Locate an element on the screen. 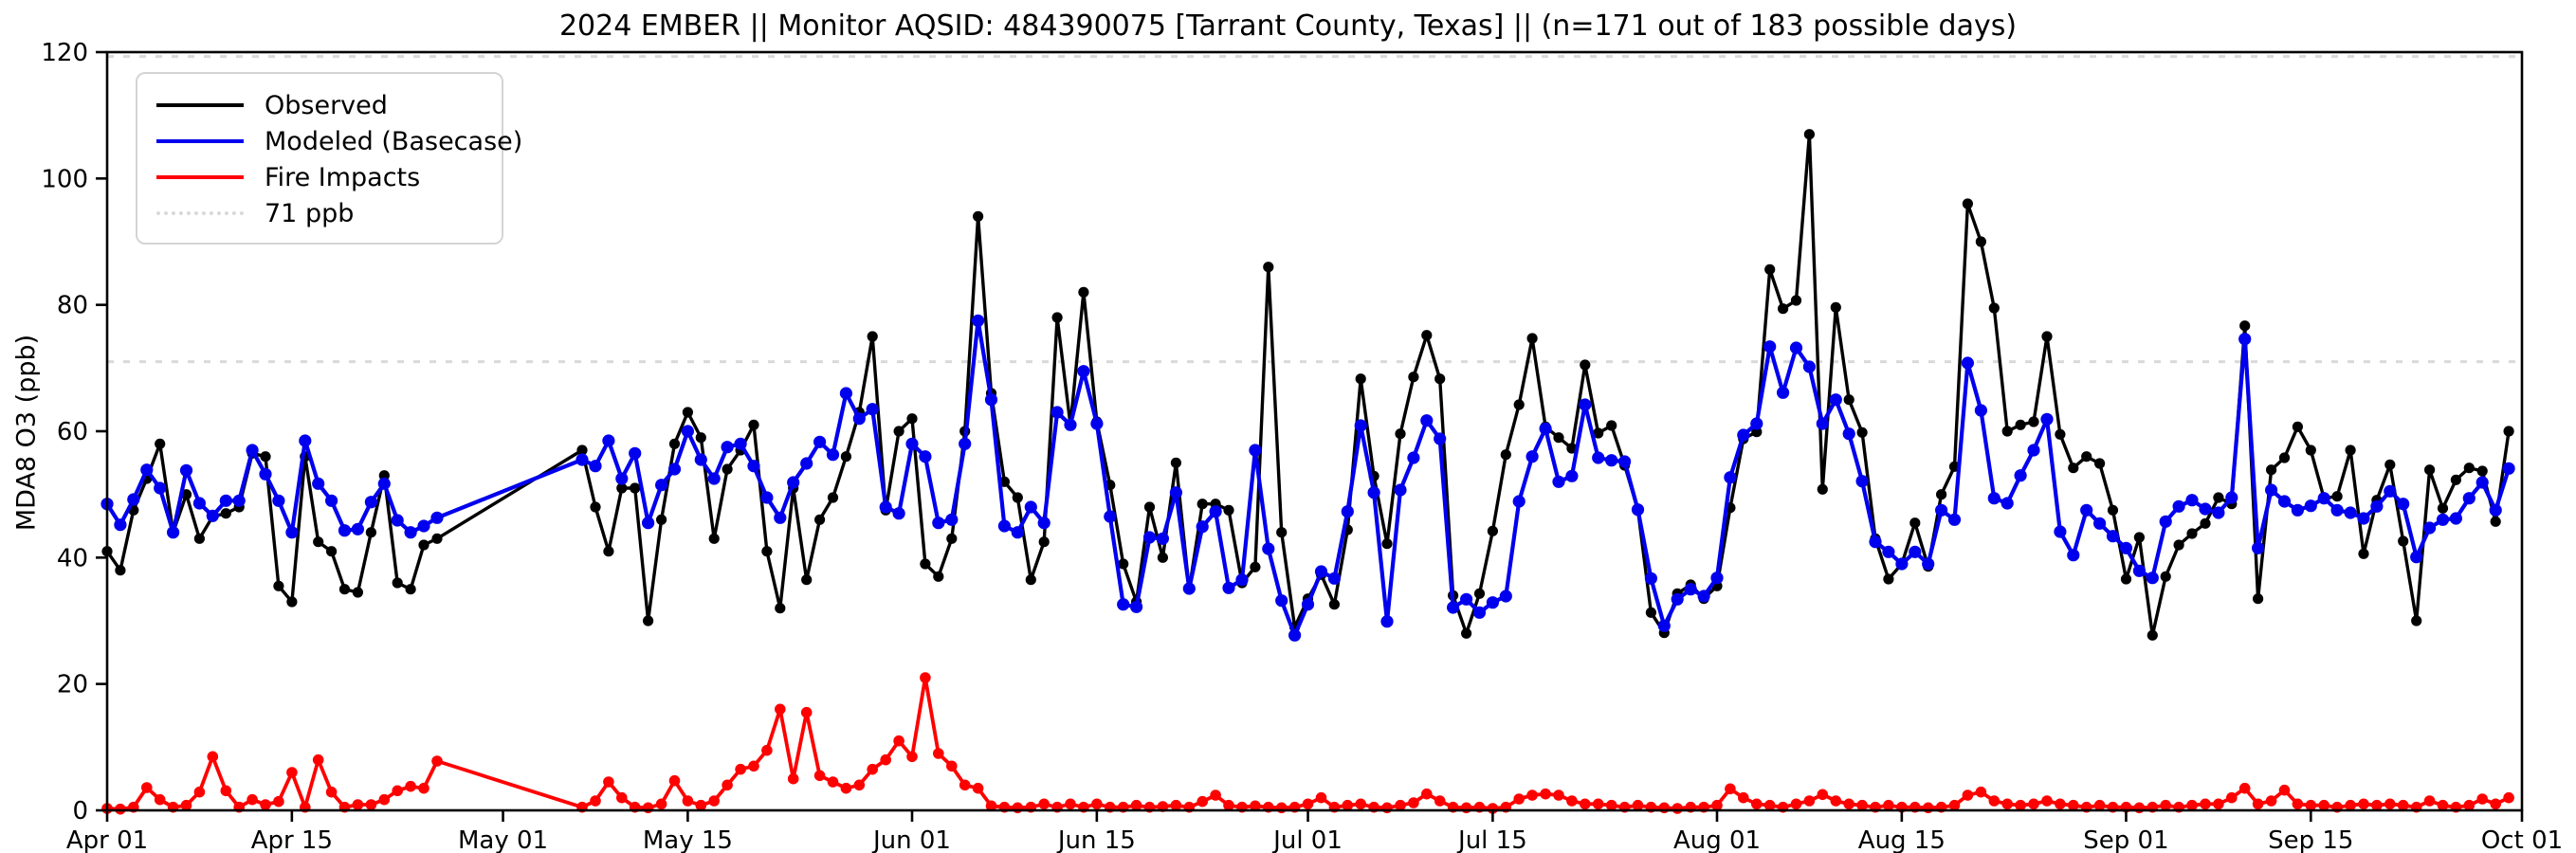 This screenshot has width=2576, height=853. y-tick-label: 100 is located at coordinates (64, 179).